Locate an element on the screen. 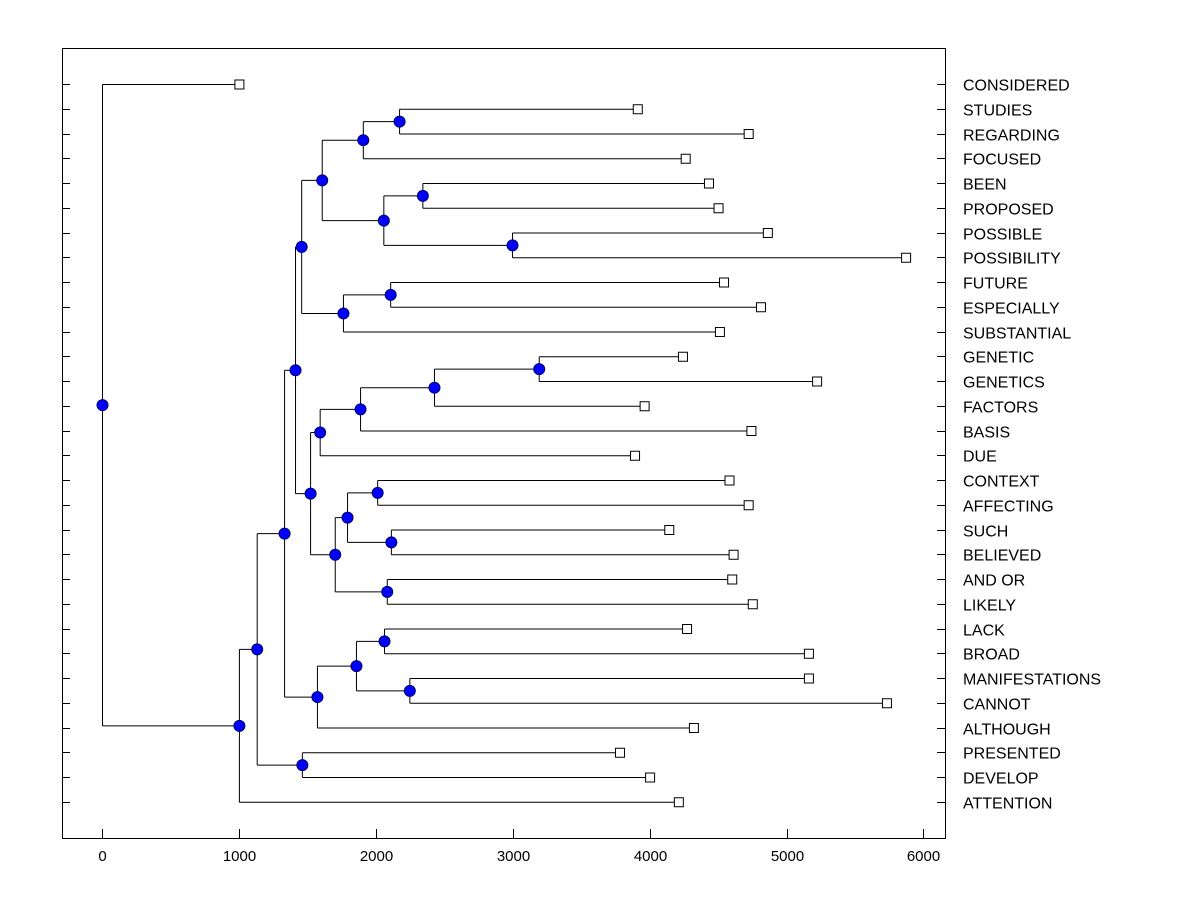 The image size is (1200, 900). x-tick-label: 4000 is located at coordinates (650, 856).